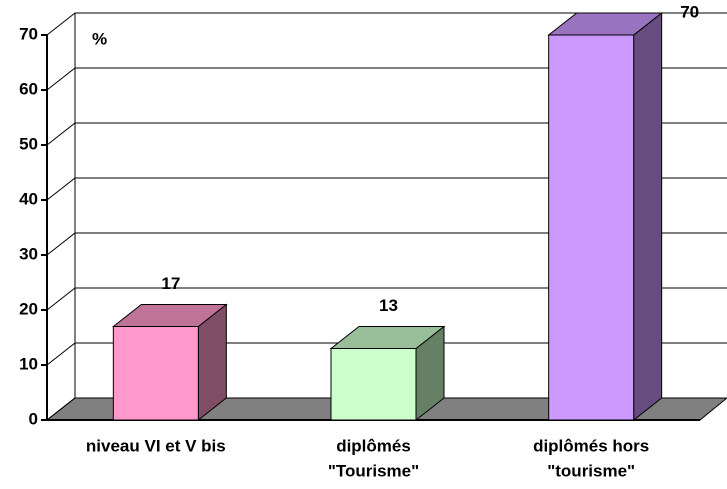 This screenshot has height=489, width=727. What do you see at coordinates (28, 143) in the screenshot?
I see `y-tick-label: 50` at bounding box center [28, 143].